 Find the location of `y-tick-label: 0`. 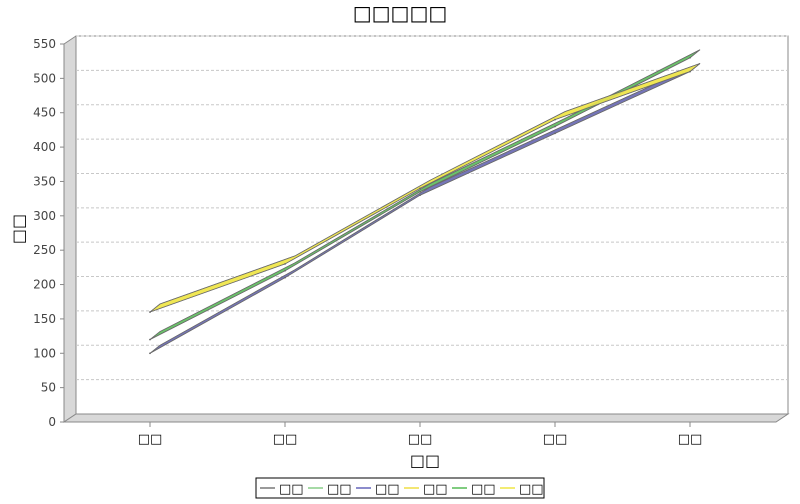

y-tick-label: 0 is located at coordinates (52, 422).